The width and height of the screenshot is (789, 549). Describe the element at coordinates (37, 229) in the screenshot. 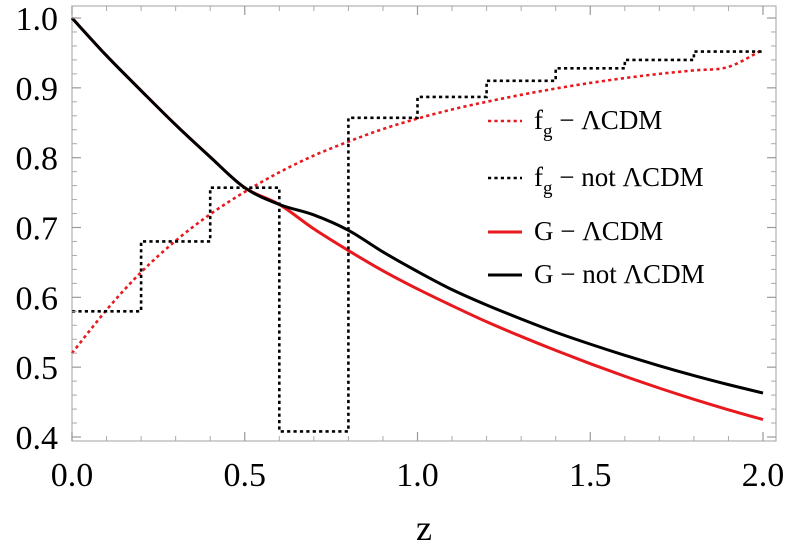

I see `y-tick-label-3: 0.7` at that location.